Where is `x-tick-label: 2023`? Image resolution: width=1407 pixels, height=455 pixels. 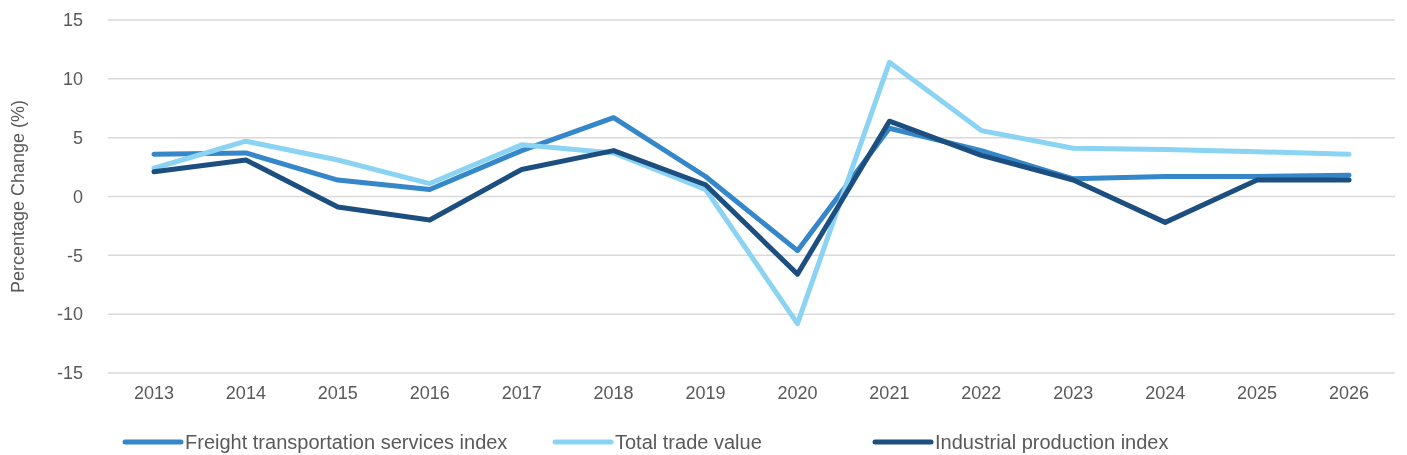
x-tick-label: 2023 is located at coordinates (1073, 393).